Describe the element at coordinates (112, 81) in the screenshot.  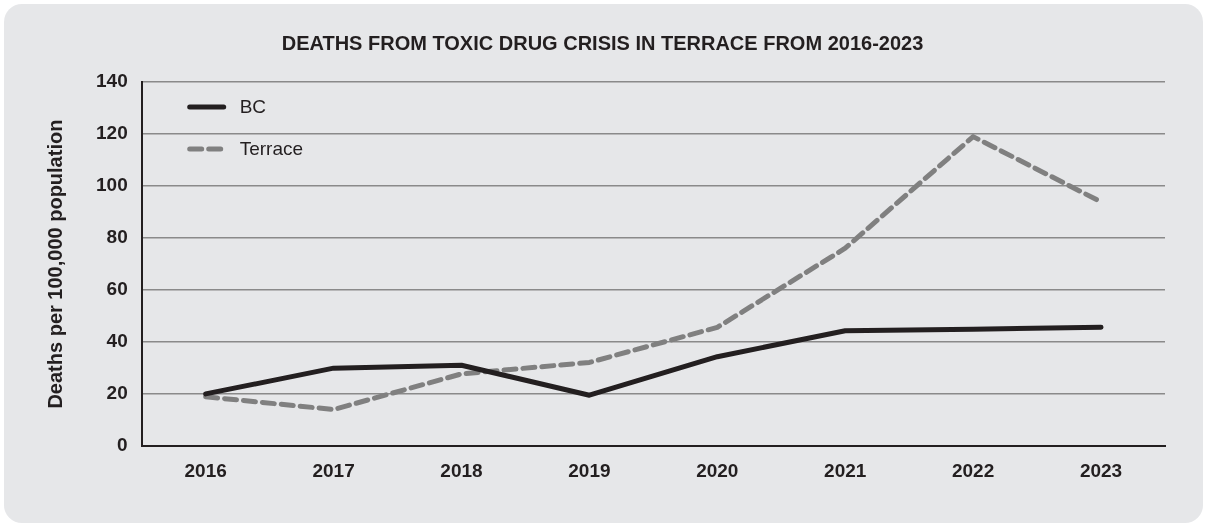
I see `y-tick-label: 140` at that location.